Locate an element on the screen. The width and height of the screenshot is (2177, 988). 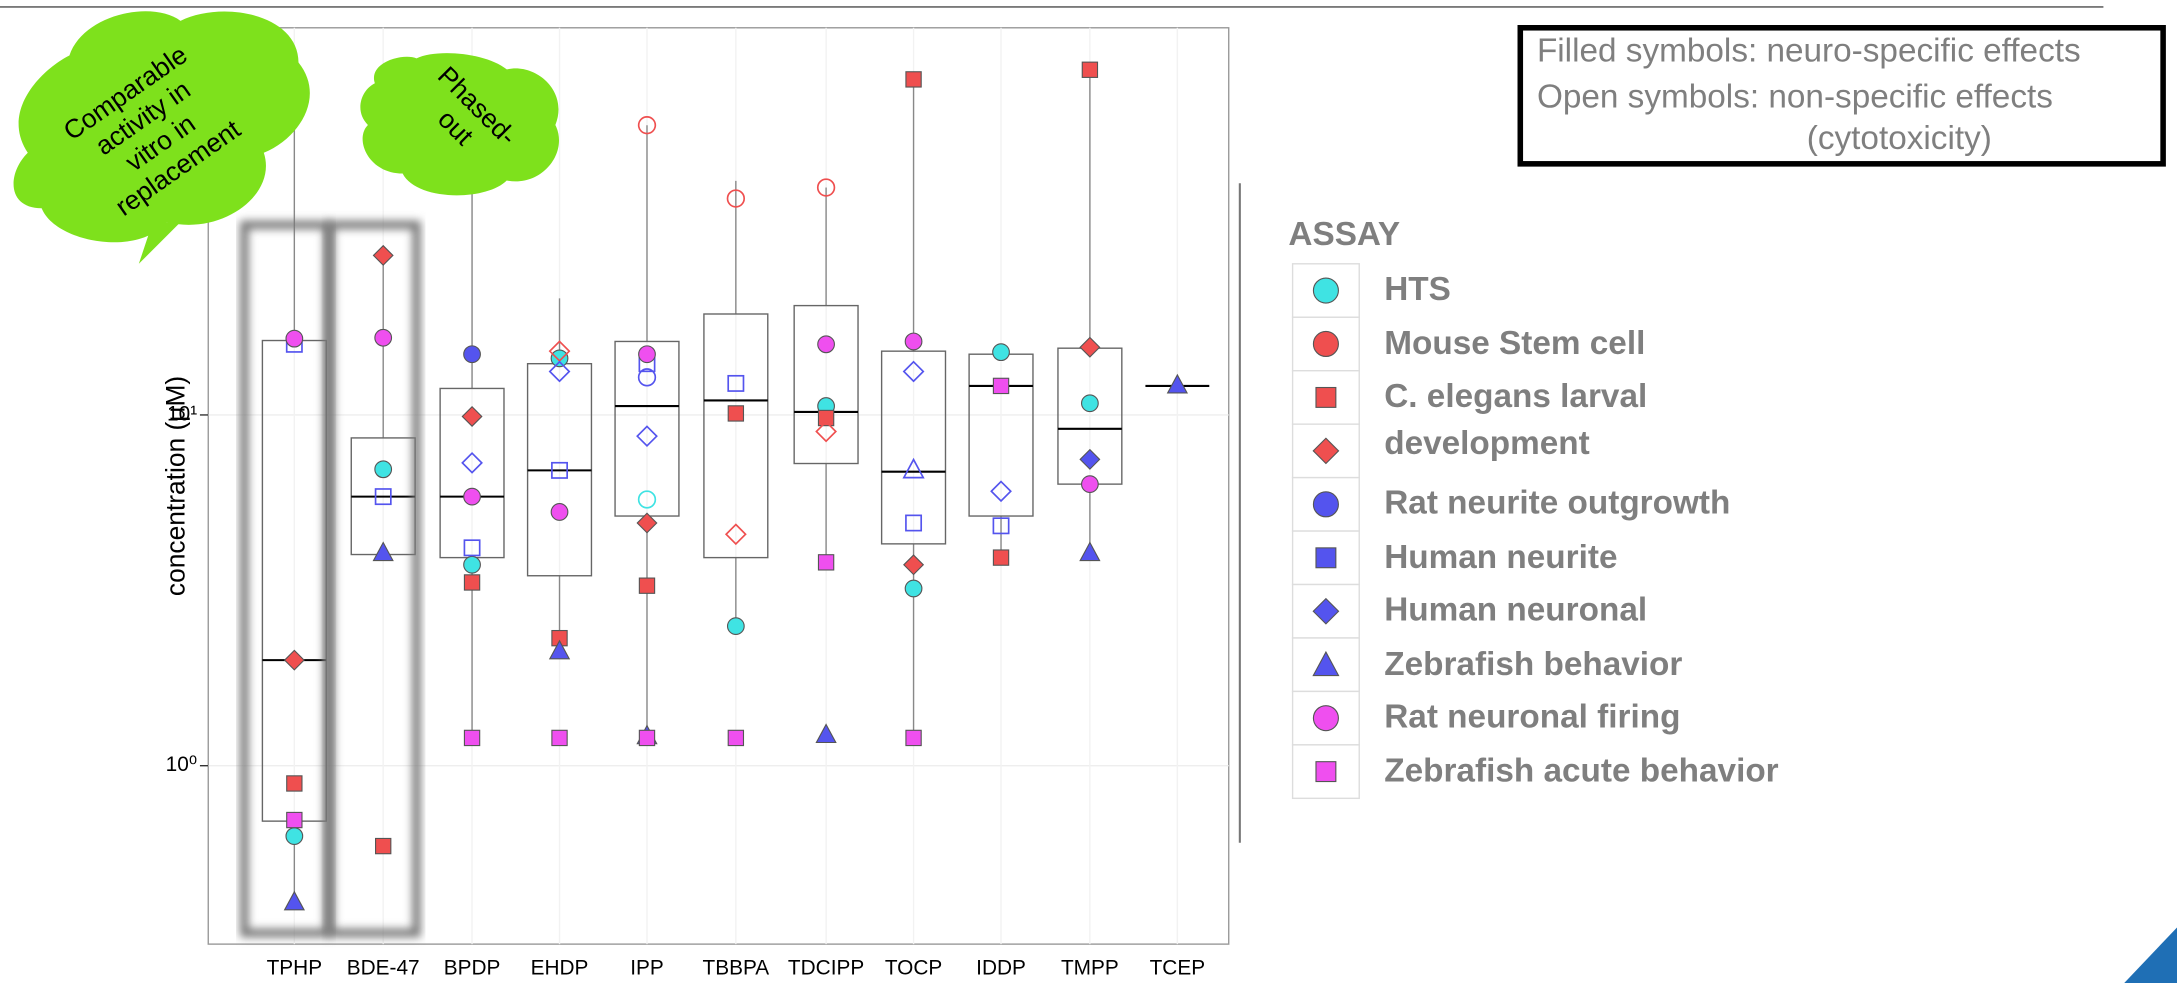
x-tick-label: BDE-47 is located at coordinates (383, 968).